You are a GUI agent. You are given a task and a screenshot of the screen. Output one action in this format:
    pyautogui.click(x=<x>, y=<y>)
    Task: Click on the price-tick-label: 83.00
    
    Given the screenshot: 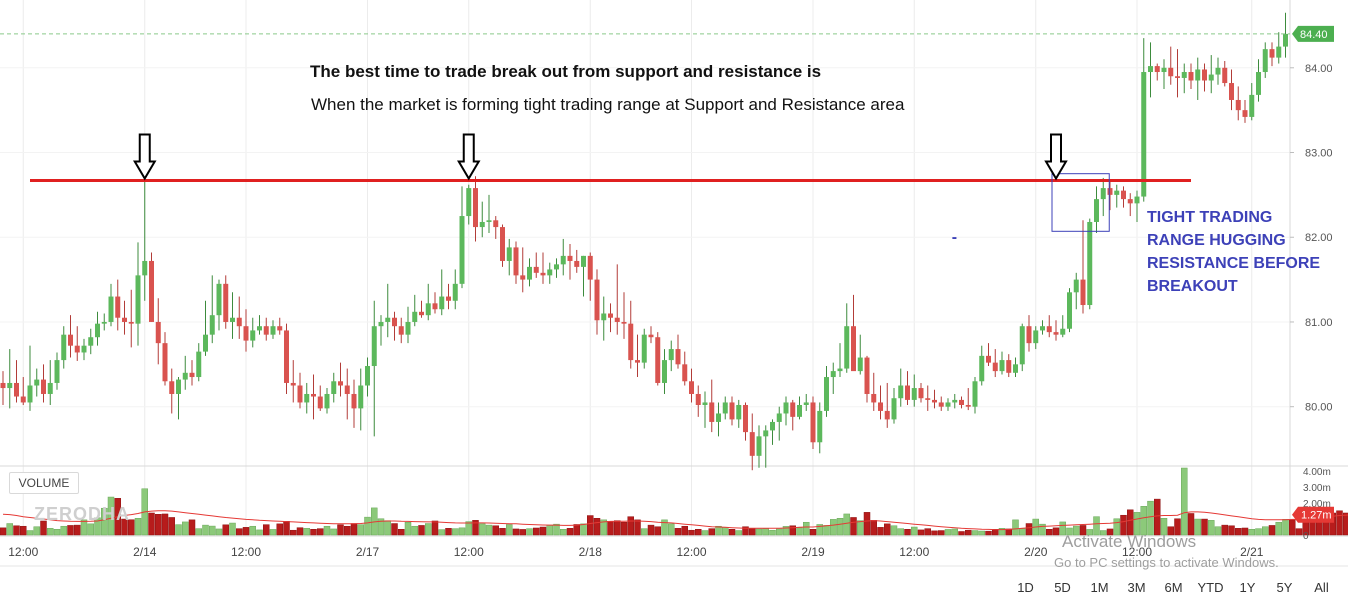 What is the action you would take?
    pyautogui.click(x=1319, y=154)
    